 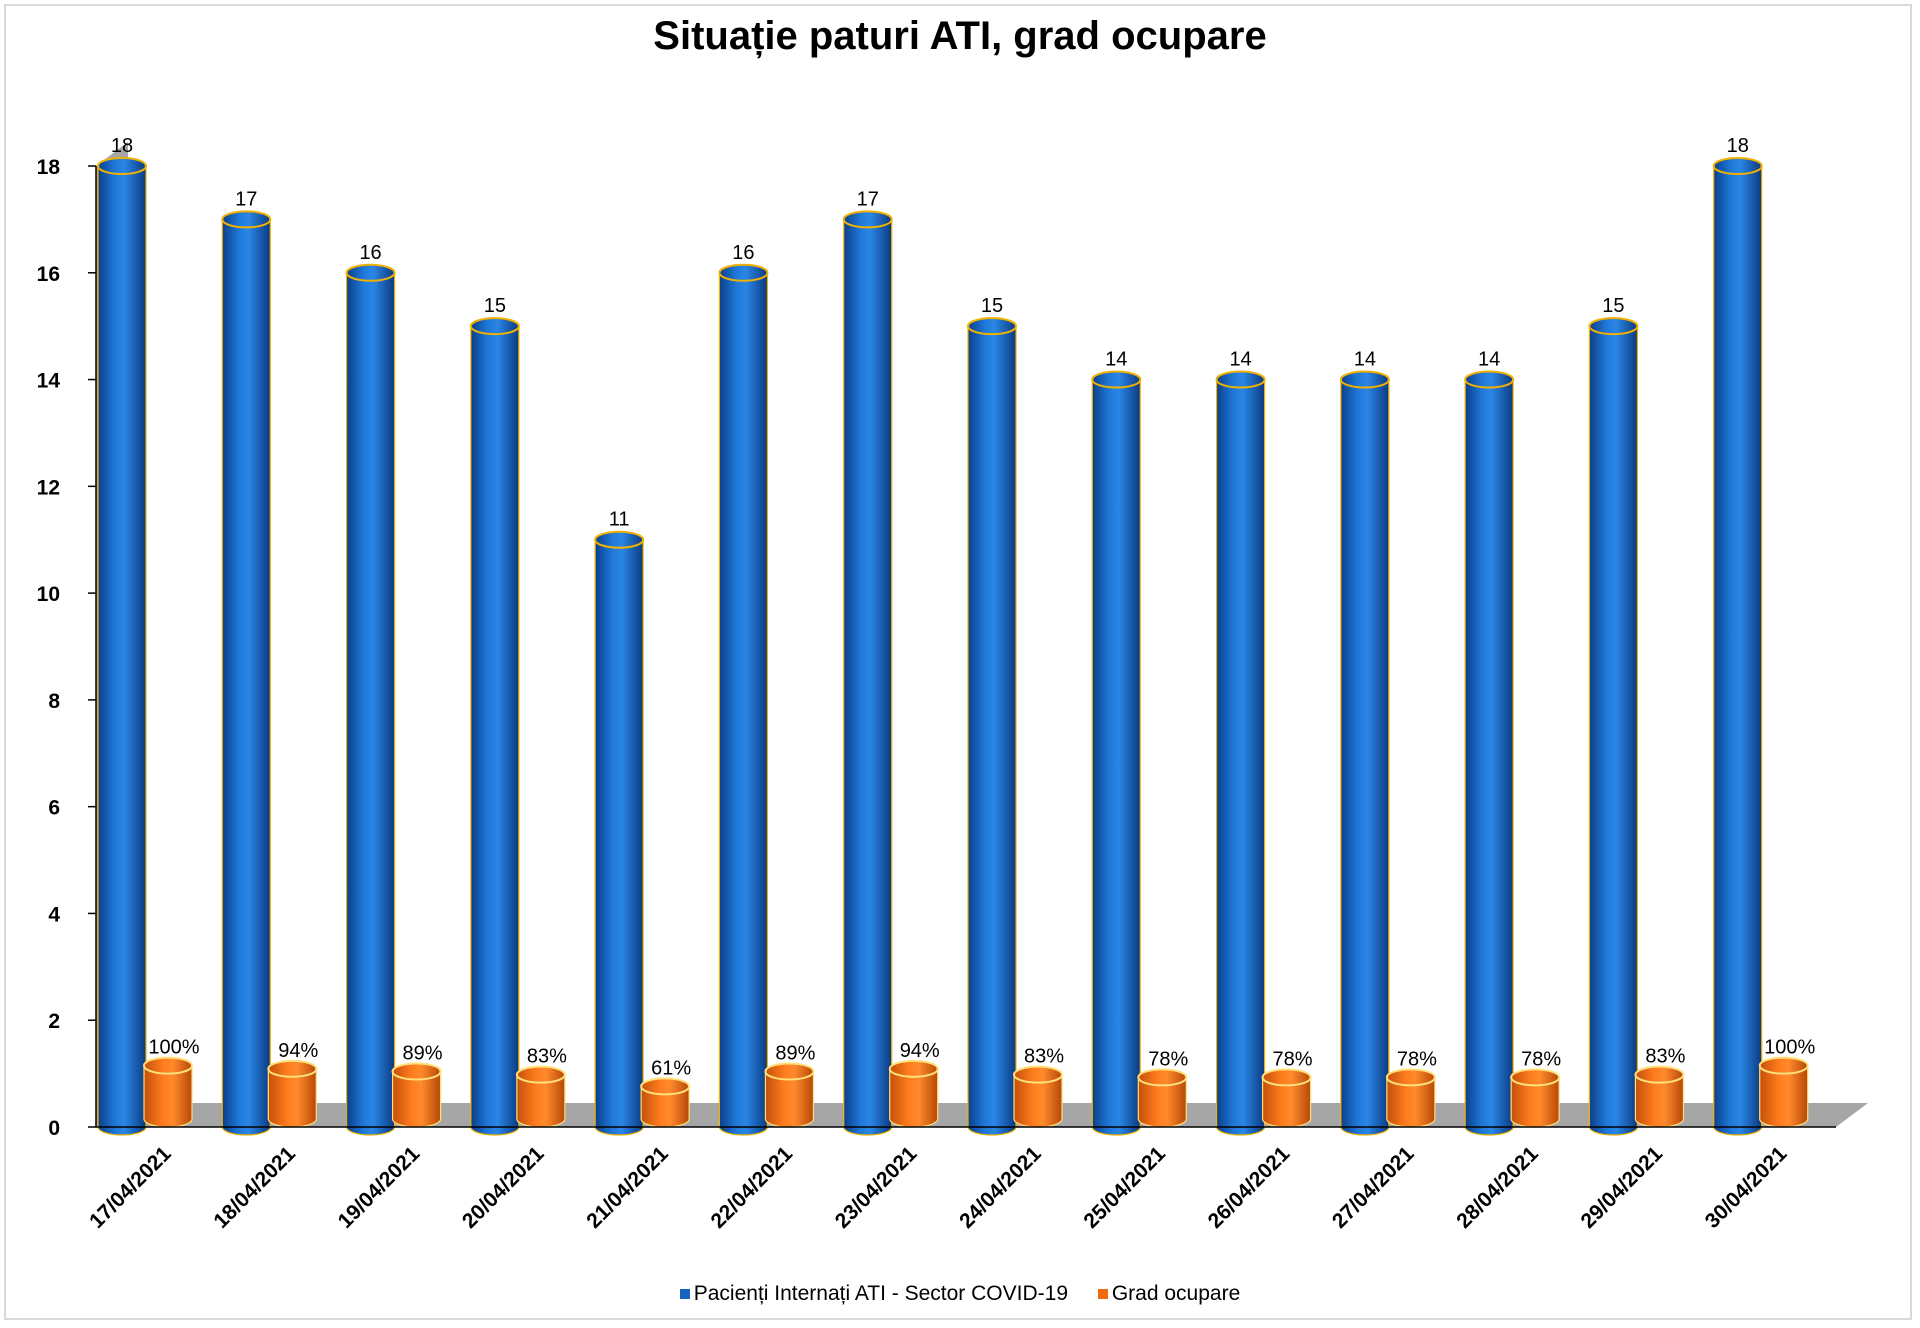 I want to click on data-label-patients: 16, so click(x=743, y=253).